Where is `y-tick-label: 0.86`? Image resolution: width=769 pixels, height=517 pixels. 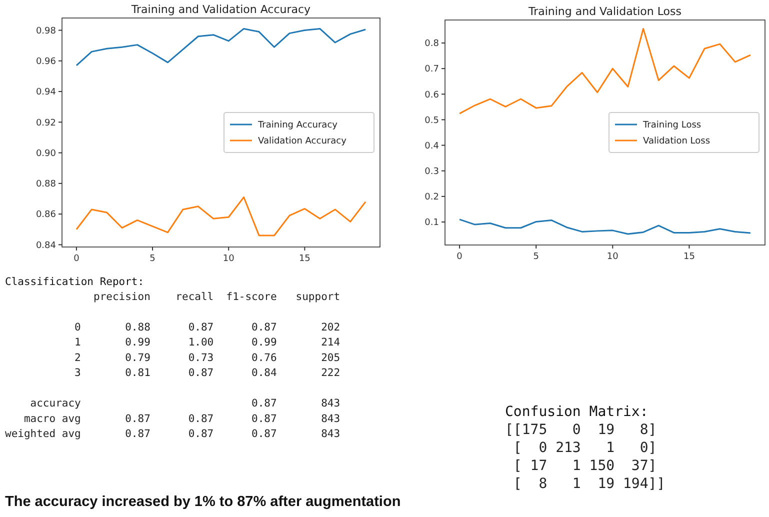
y-tick-label: 0.86 is located at coordinates (46, 215).